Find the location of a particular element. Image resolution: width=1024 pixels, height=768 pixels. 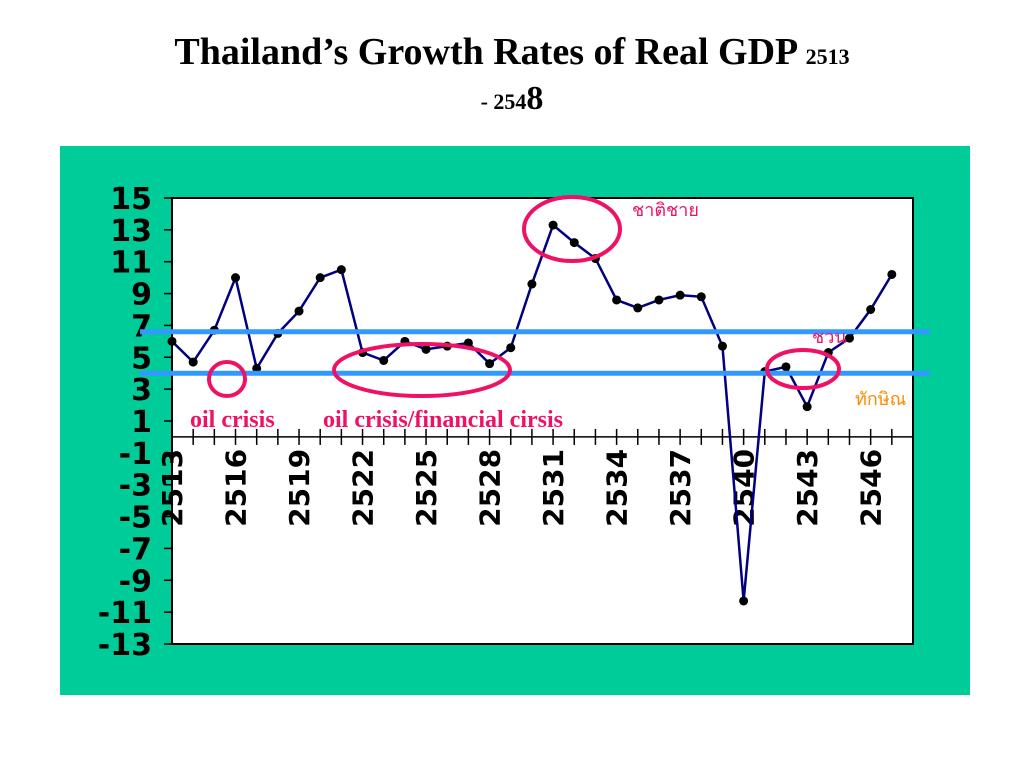

annotation-chatichai: ชาติชาย is located at coordinates (665, 210).